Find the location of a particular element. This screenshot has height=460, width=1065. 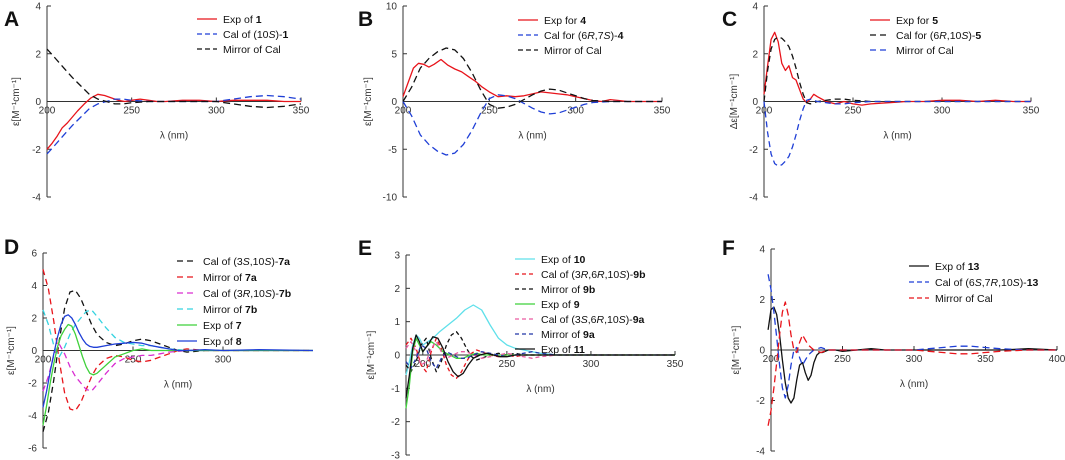

panel-d-y-label: ε[M⁻¹cm⁻¹] is located at coordinates (11, 350).